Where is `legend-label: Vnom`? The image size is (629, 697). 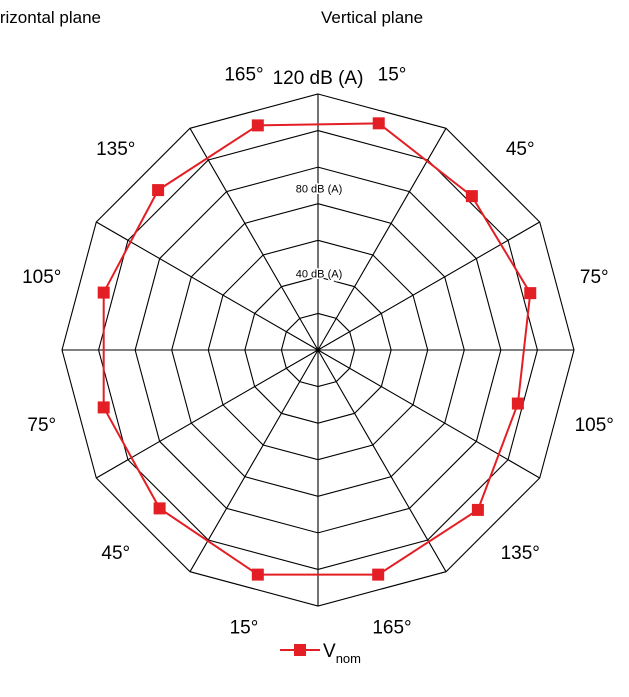
legend-label: Vnom is located at coordinates (342, 653).